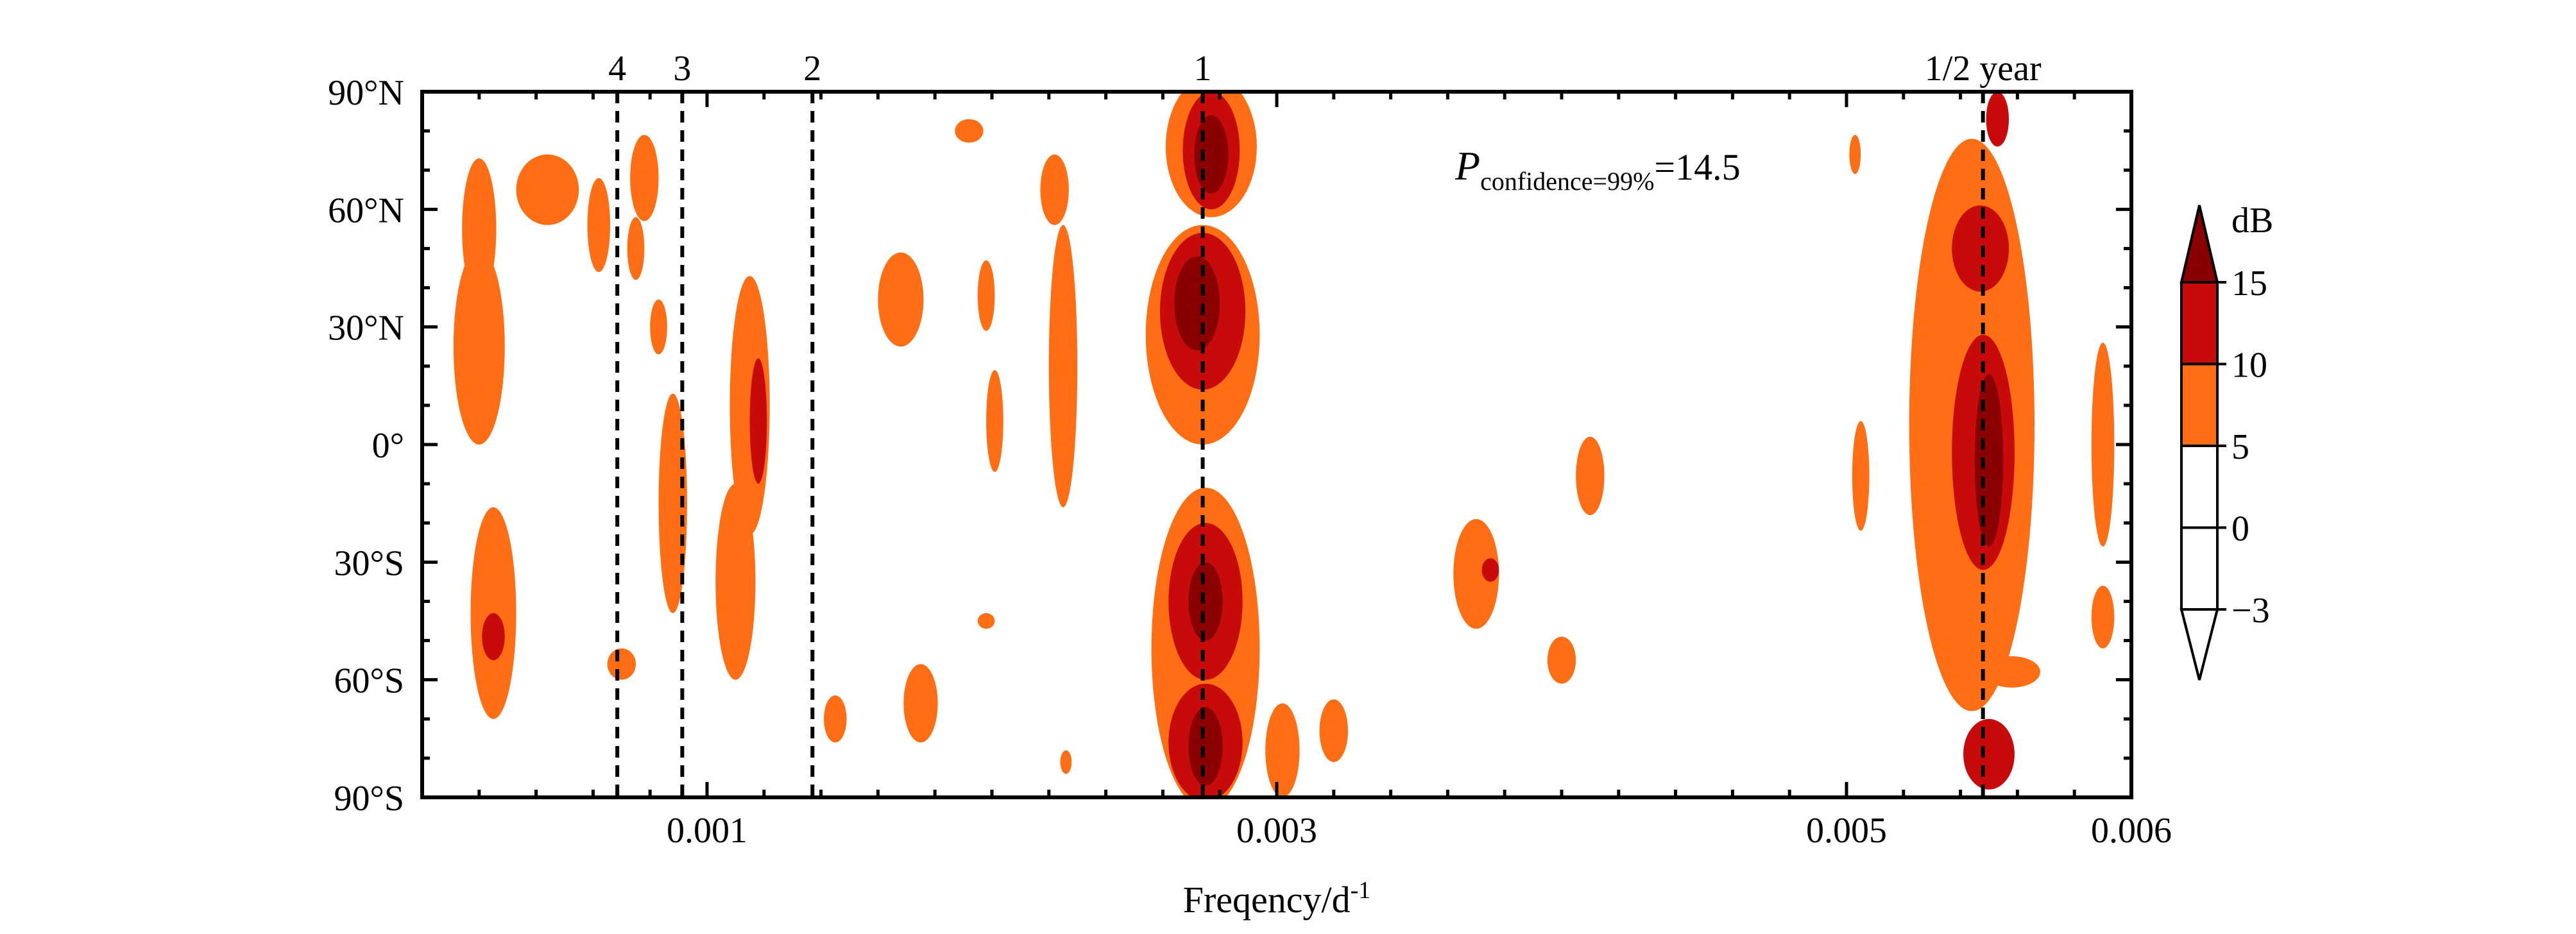  I want to click on period-label-1: 3, so click(682, 69).